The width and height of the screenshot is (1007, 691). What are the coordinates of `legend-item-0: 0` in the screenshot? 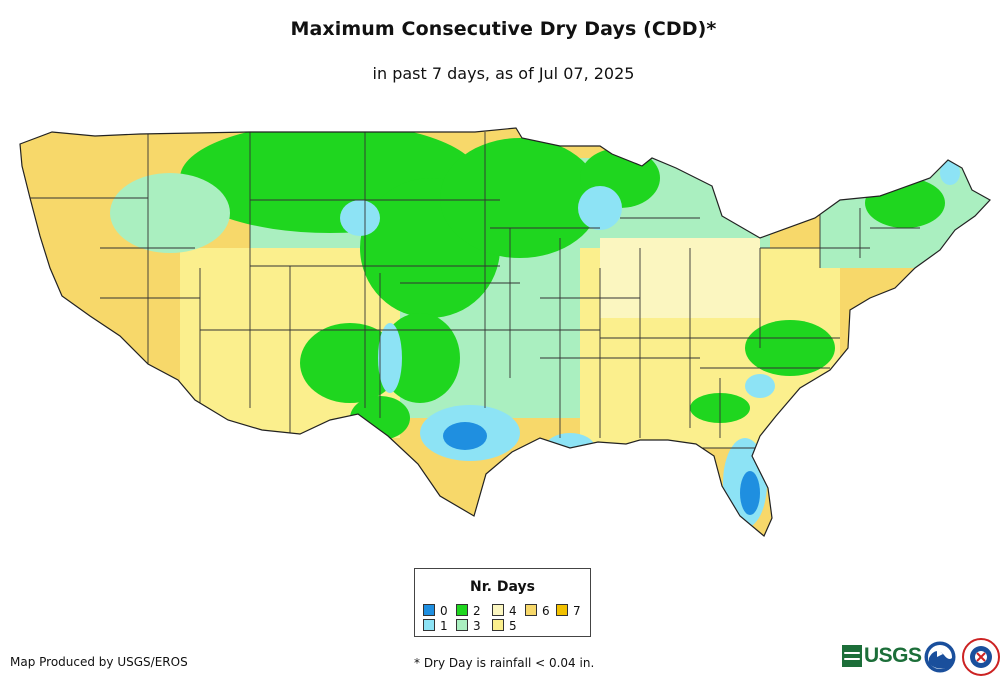 It's located at (435, 611).